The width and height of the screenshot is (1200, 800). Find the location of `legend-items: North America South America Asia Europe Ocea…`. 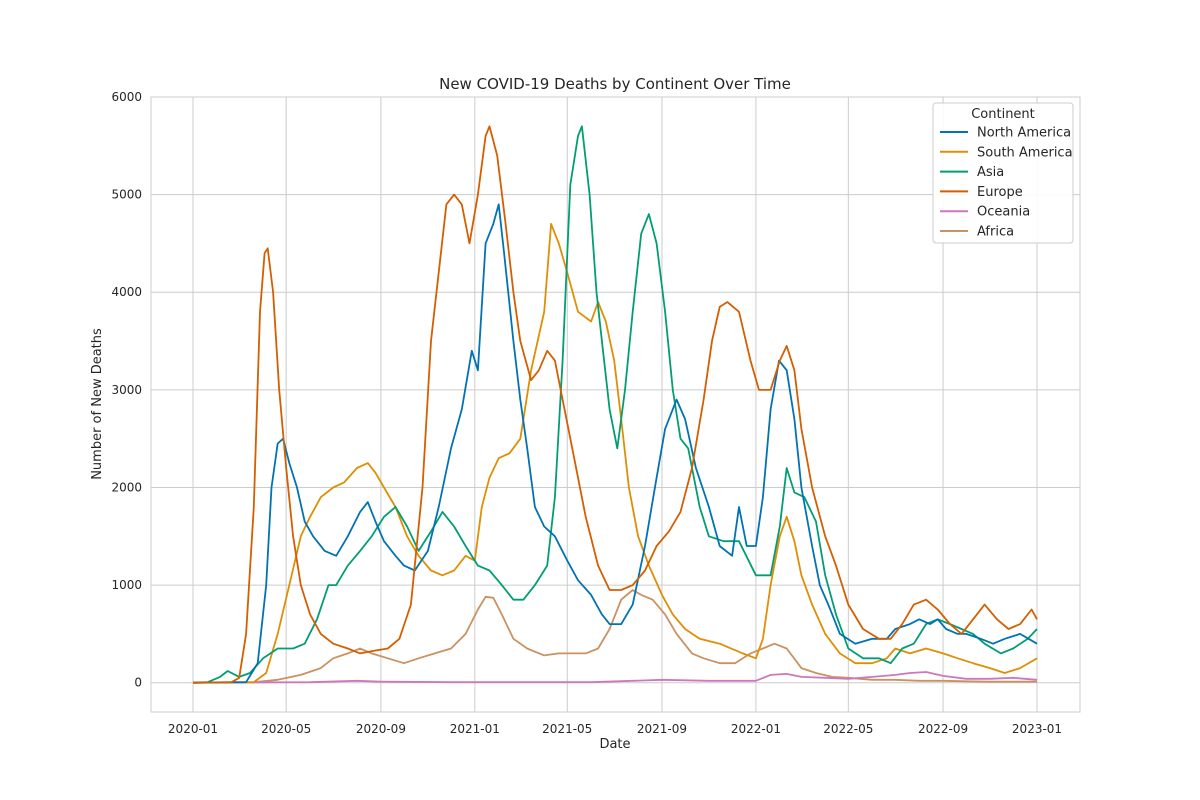

legend-items: North America South America Asia Europe Ocea… is located at coordinates (1006, 183).